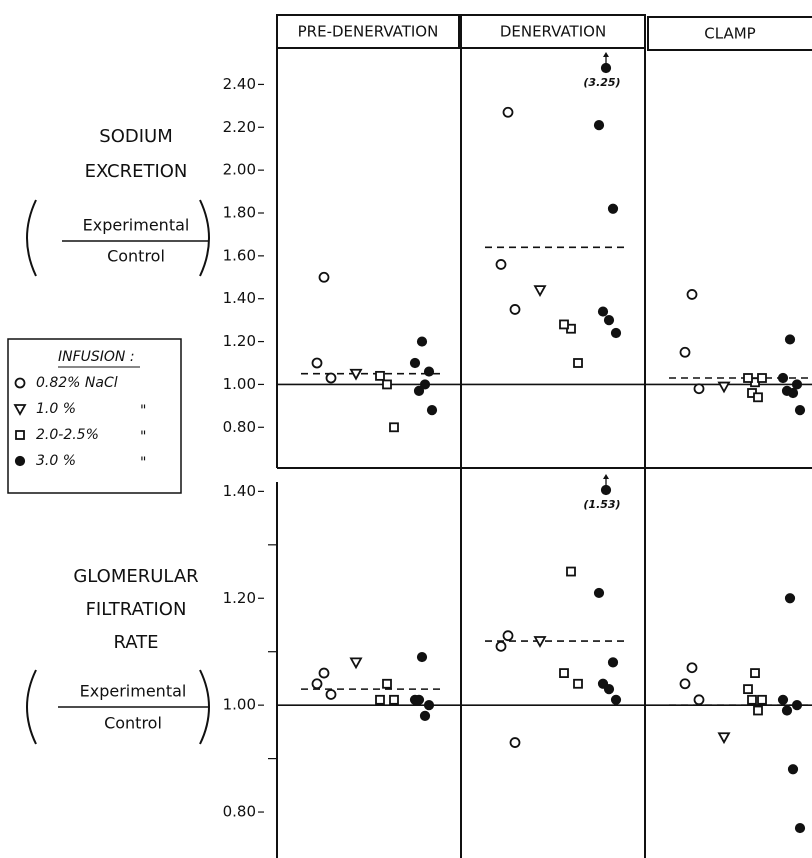  I want to click on column-header: CLAMP, so click(729, 34).